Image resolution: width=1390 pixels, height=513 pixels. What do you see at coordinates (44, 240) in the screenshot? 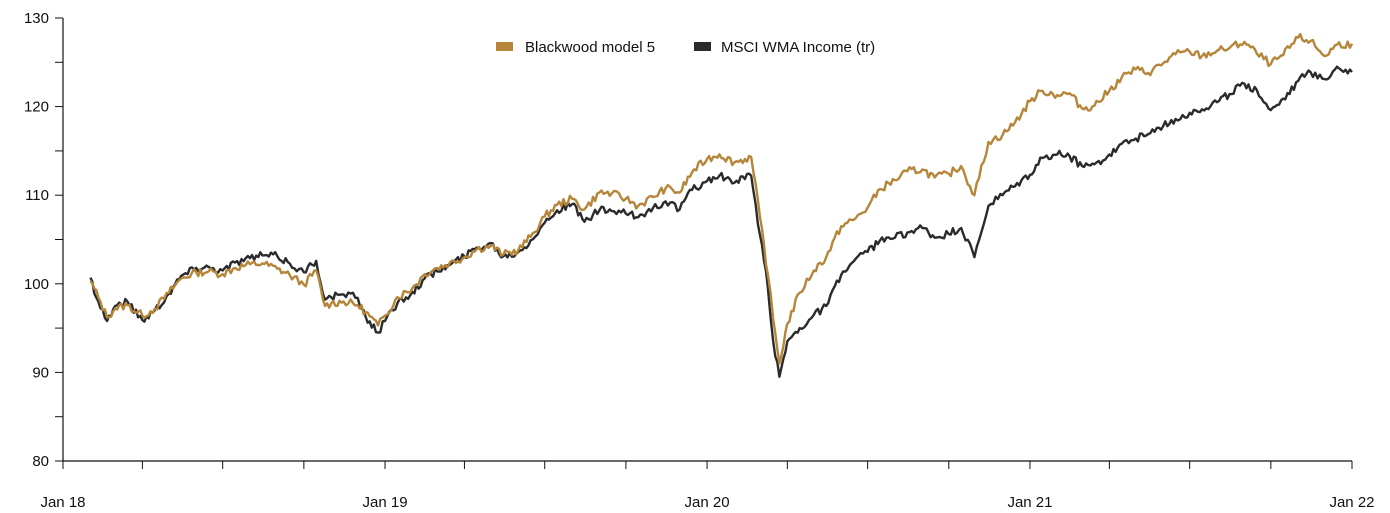
I see `y-axis: 80 90 100 110 120 130` at bounding box center [44, 240].